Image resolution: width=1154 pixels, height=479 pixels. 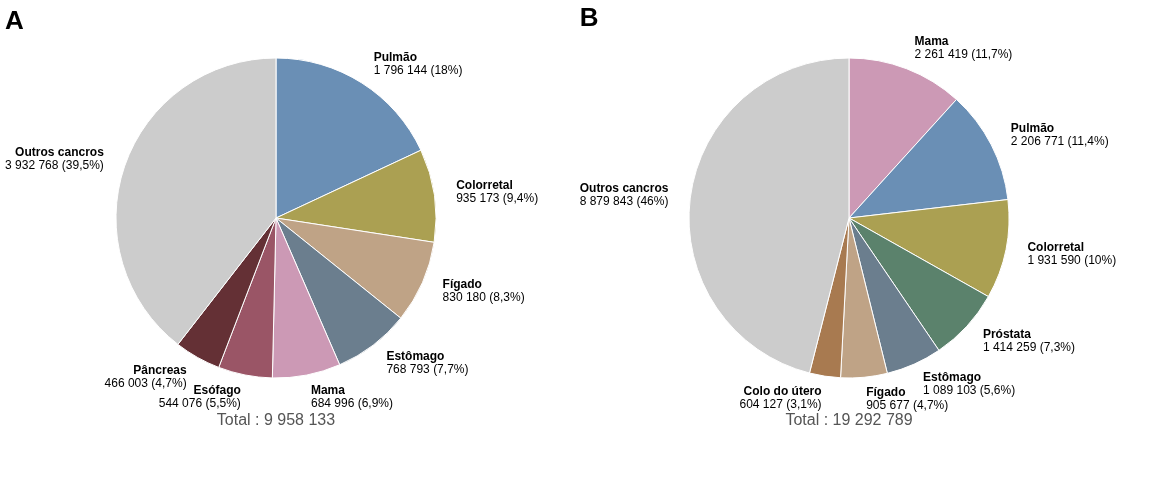 I want to click on data-label: 604 127 (3,1%), so click(x=780, y=403).